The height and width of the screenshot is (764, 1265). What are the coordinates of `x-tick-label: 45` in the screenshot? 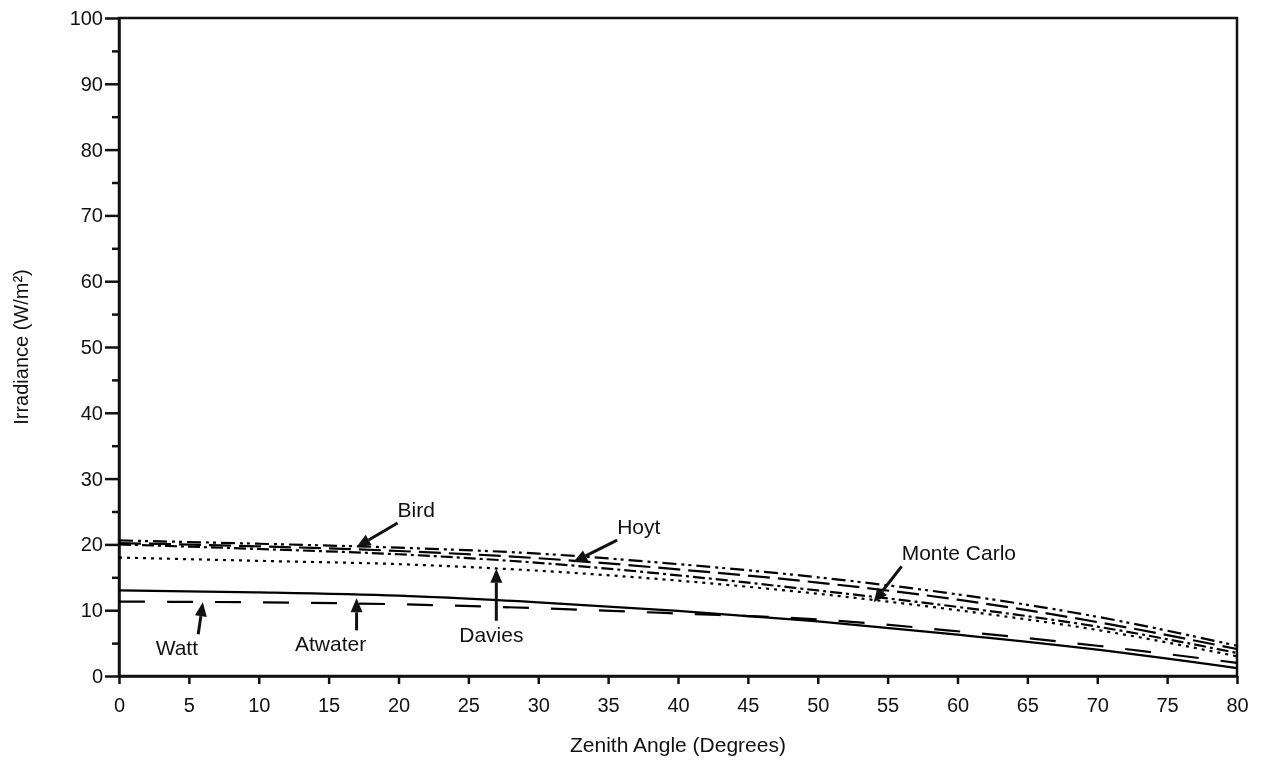 It's located at (748, 705).